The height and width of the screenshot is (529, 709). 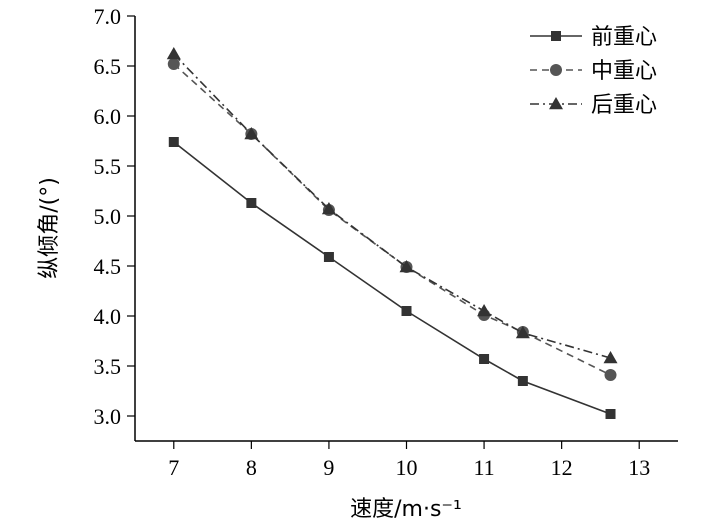 I want to click on y-tick-label: 4.0, so click(x=108, y=316).